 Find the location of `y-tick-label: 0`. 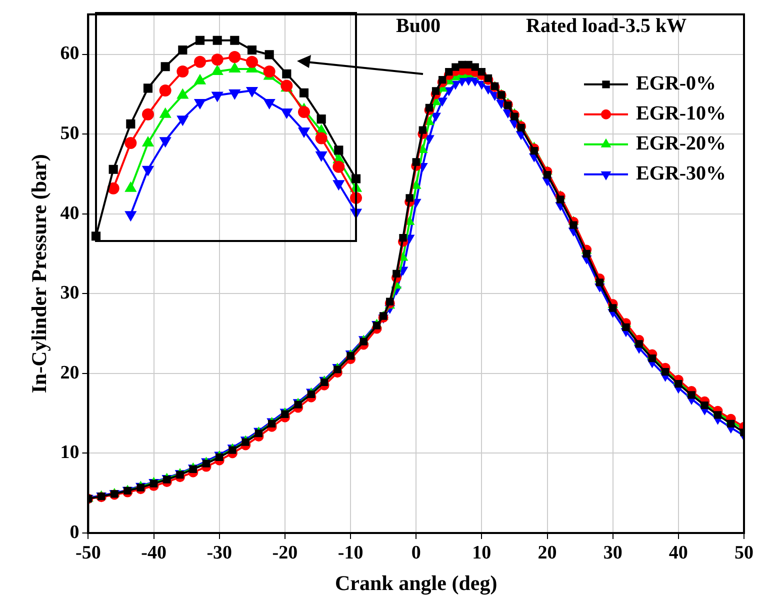

y-tick-label: 0 is located at coordinates (75, 532).